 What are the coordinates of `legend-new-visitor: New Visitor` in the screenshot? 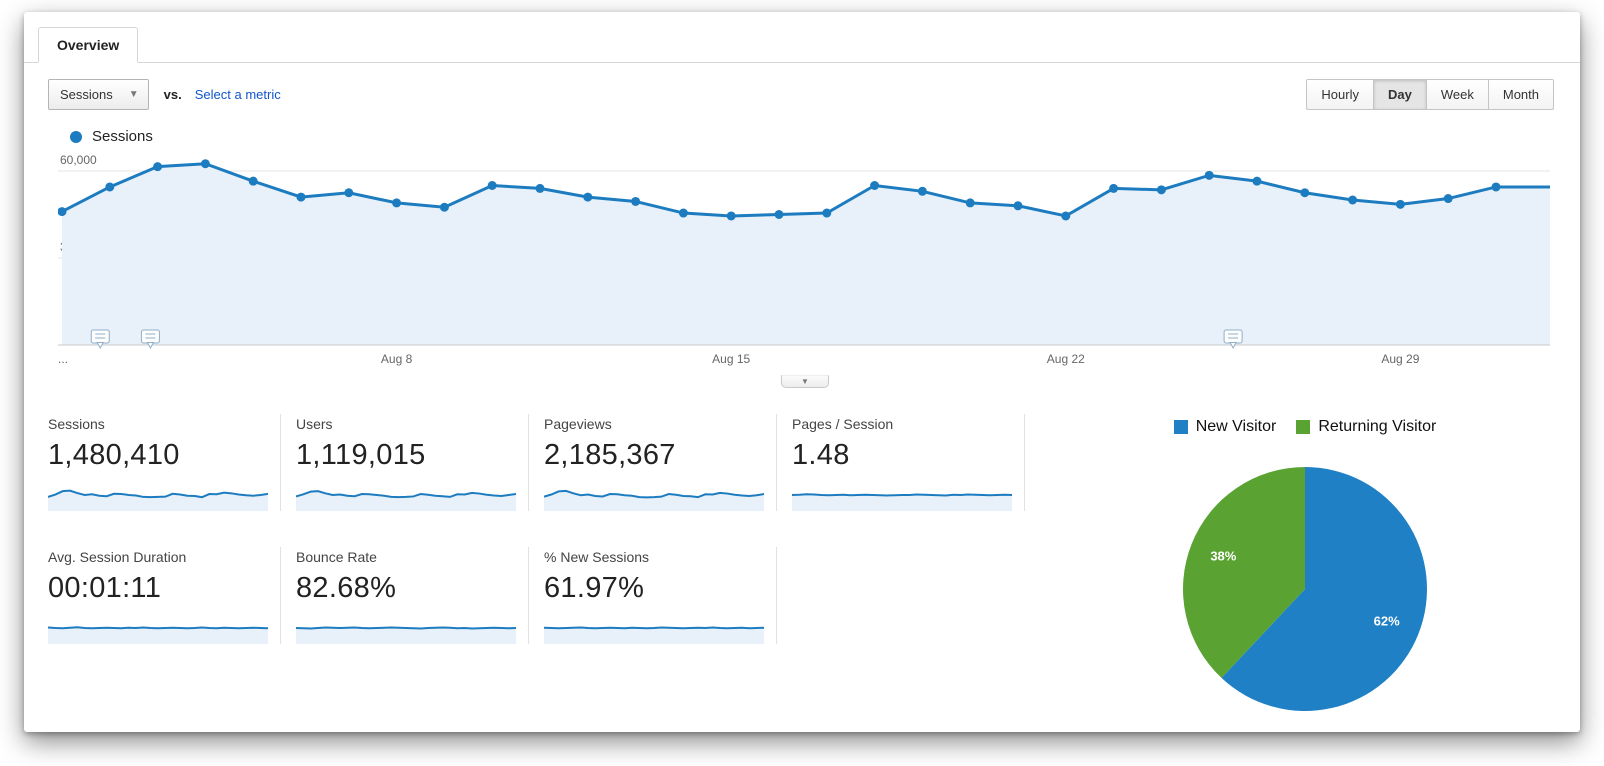 It's located at (1225, 427).